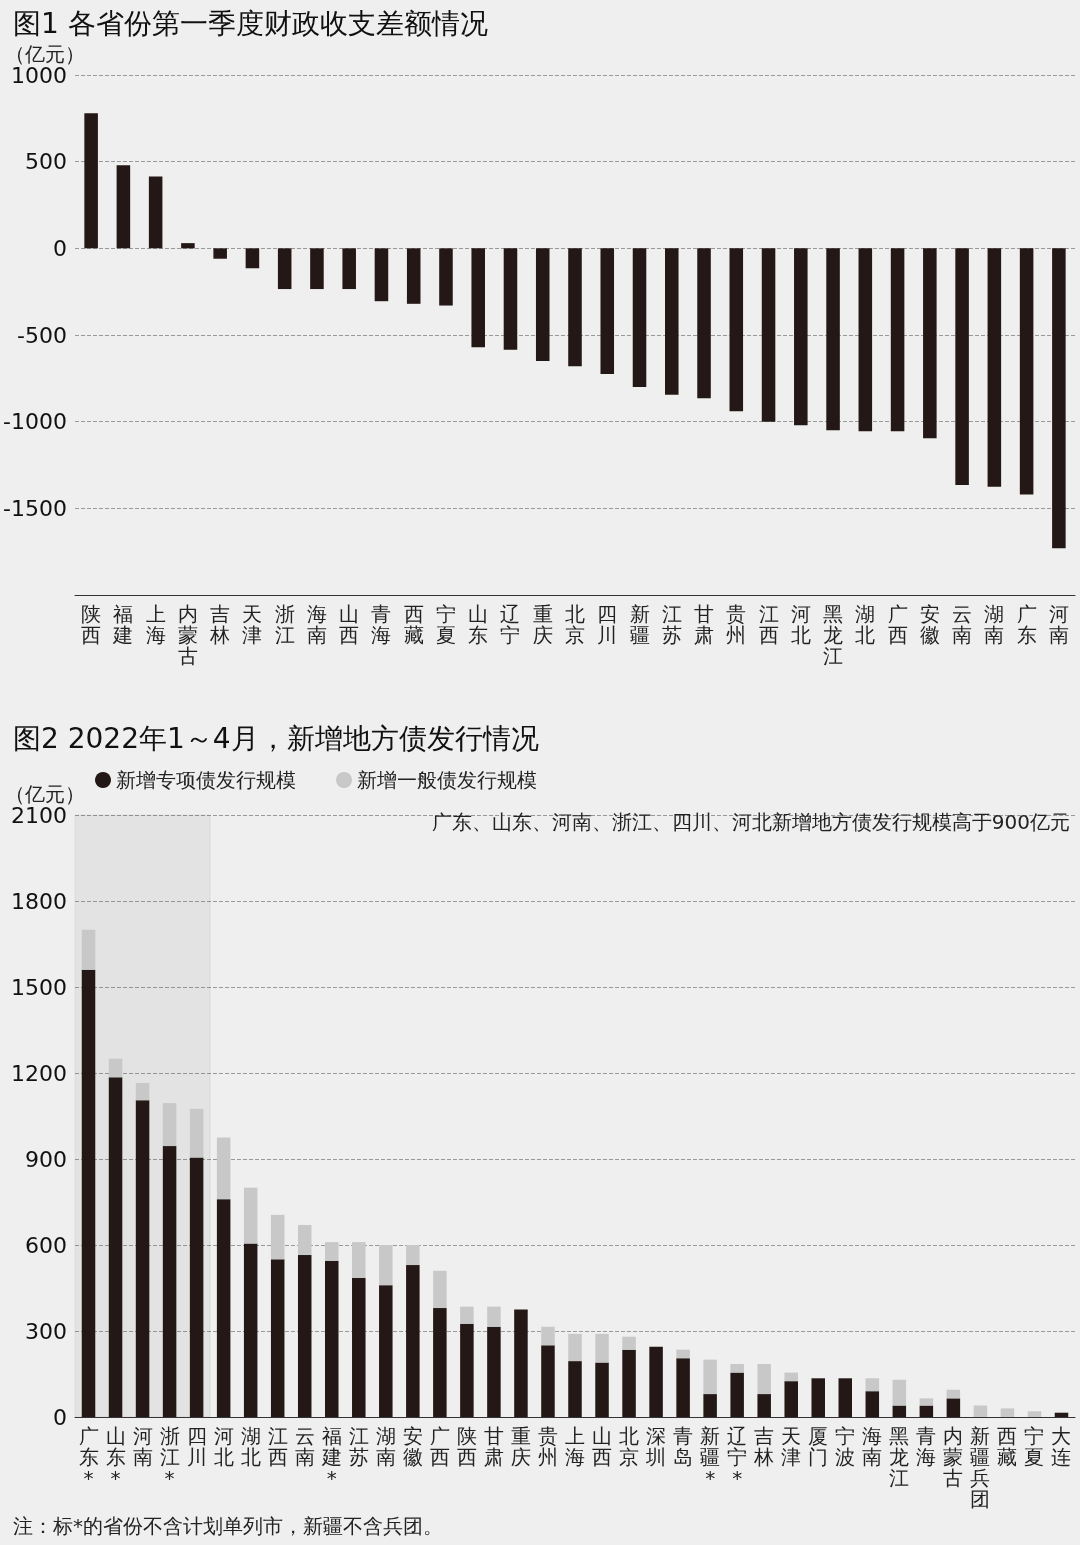 The image size is (1080, 1545). I want to click on x-tick-label: 福建, so click(123, 624).